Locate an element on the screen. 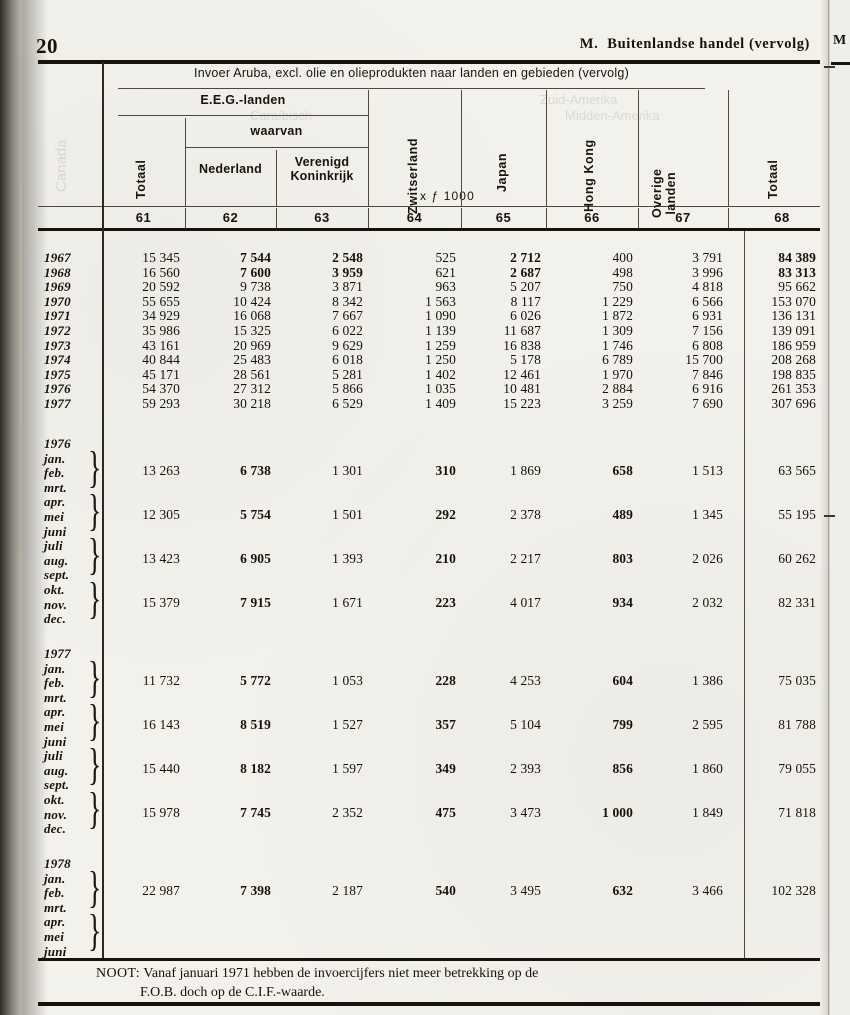  table-cell: 6 916 is located at coordinates (707, 389).